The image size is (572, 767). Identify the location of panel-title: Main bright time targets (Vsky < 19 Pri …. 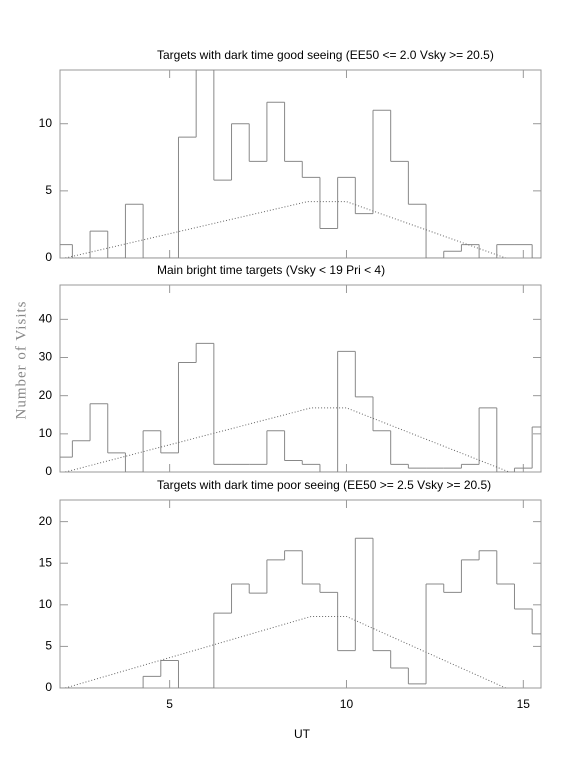
(271, 270).